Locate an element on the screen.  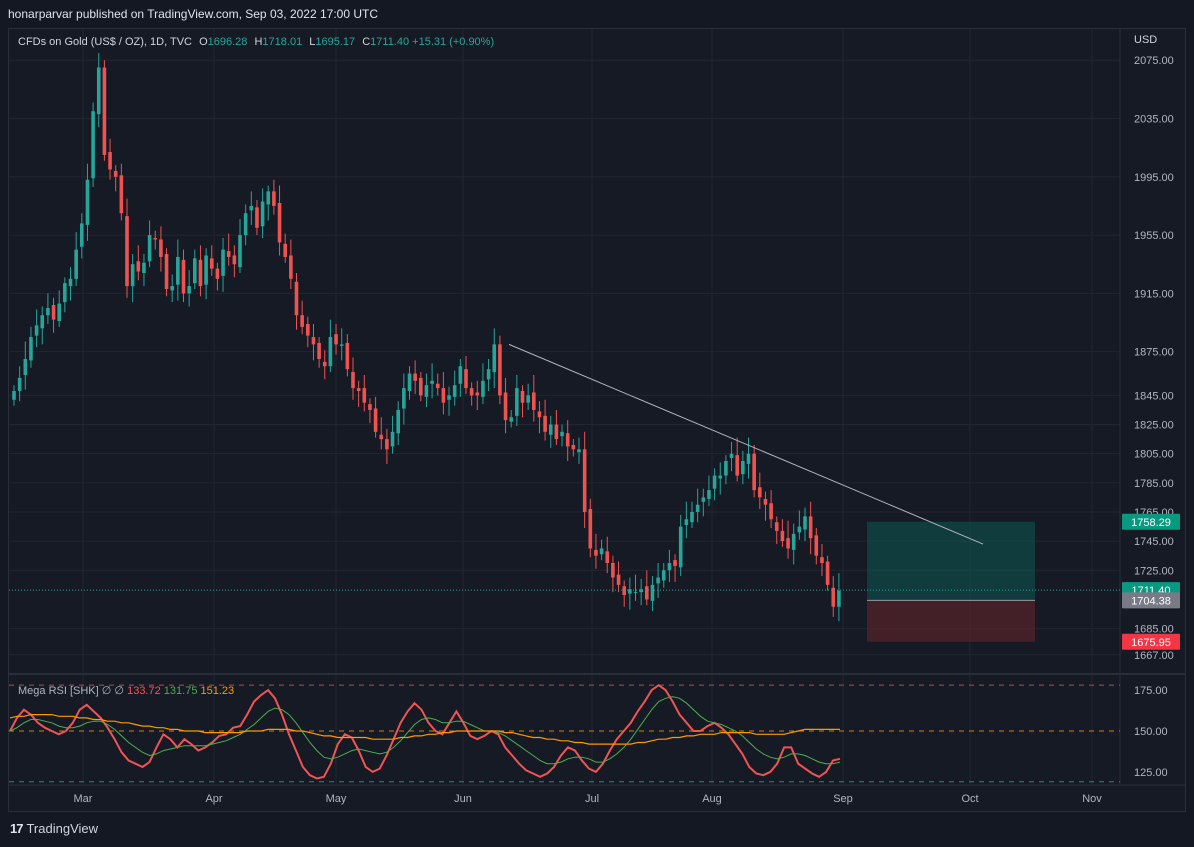
time-tick-label: Mar is located at coordinates (83, 799).